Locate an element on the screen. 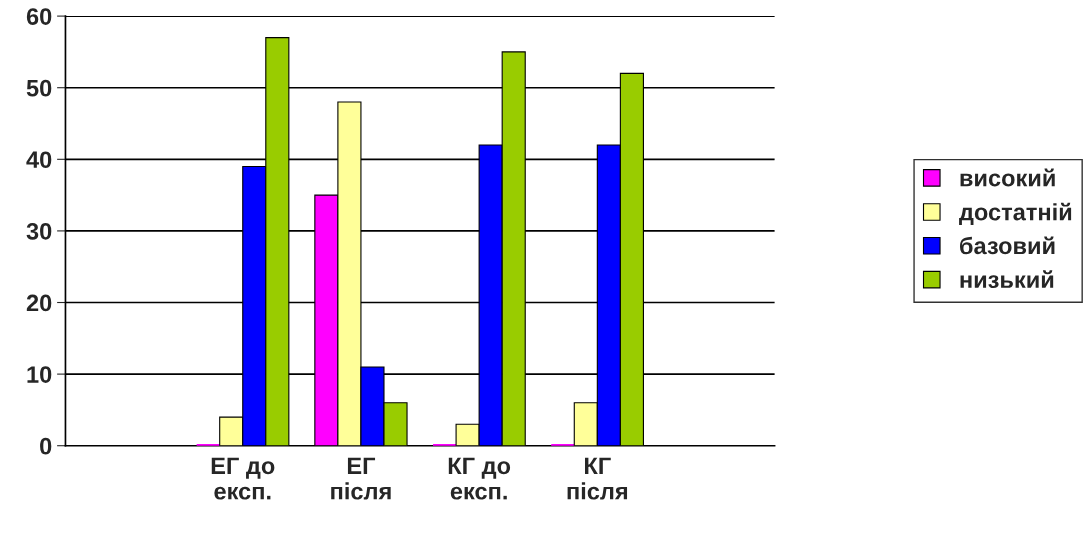  y-tick-label: 60 is located at coordinates (39, 16).